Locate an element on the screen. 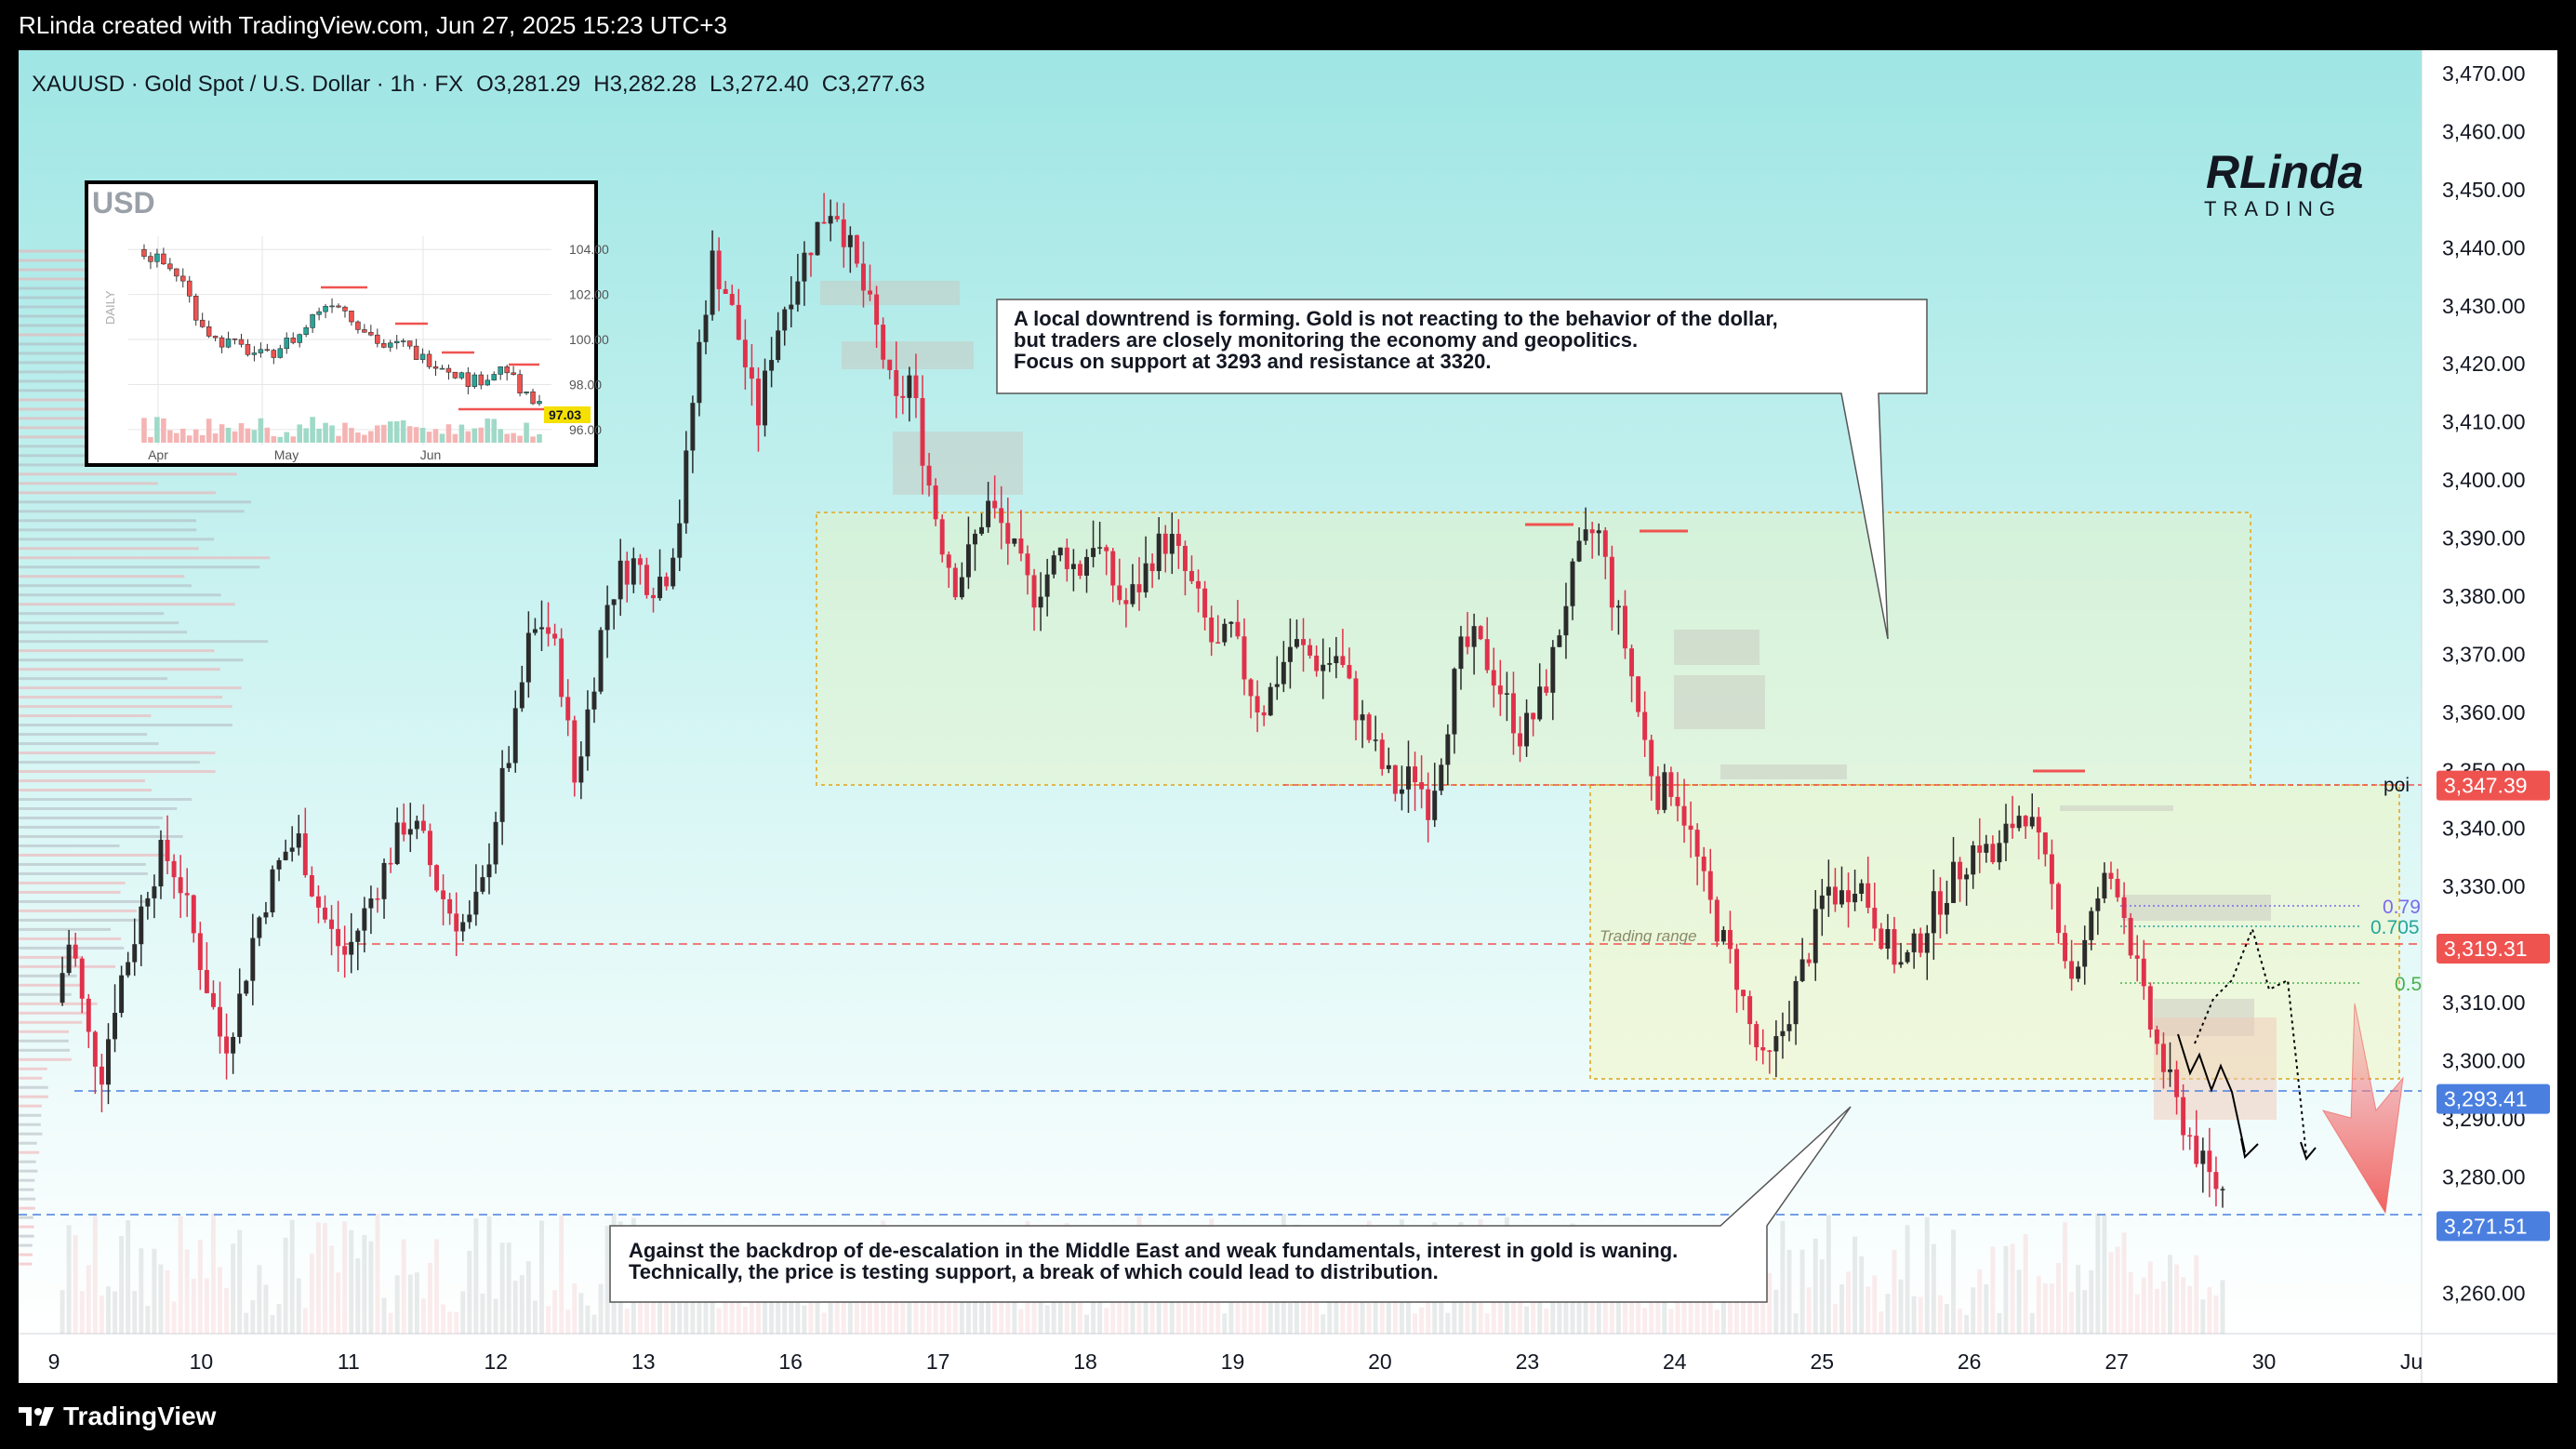  tradingview-logo: TradingView is located at coordinates (117, 1416).